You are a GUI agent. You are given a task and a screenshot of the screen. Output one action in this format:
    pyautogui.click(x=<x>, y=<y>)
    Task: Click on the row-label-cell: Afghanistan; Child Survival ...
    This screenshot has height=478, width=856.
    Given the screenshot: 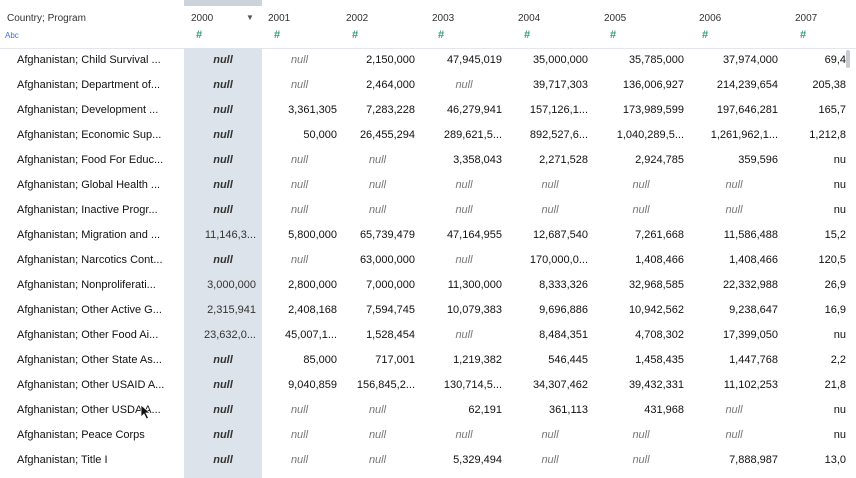 What is the action you would take?
    pyautogui.click(x=89, y=60)
    